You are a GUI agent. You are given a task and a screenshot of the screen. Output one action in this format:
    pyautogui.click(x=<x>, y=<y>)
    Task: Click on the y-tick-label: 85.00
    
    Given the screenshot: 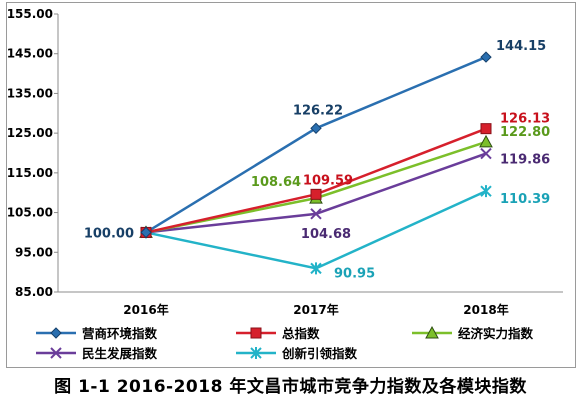 What is the action you would take?
    pyautogui.click(x=34, y=292)
    